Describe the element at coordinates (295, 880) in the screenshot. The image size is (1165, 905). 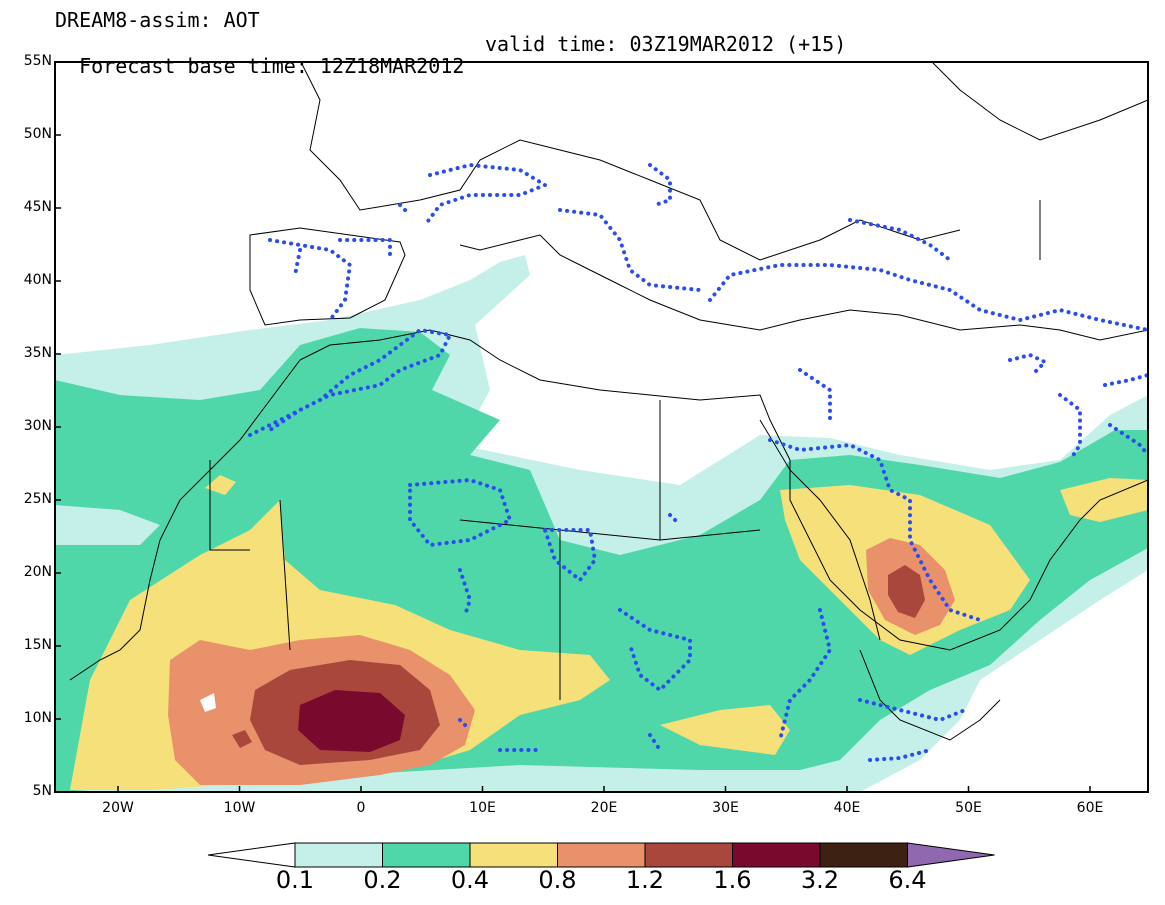
I see `colorbar-label: 0.1` at that location.